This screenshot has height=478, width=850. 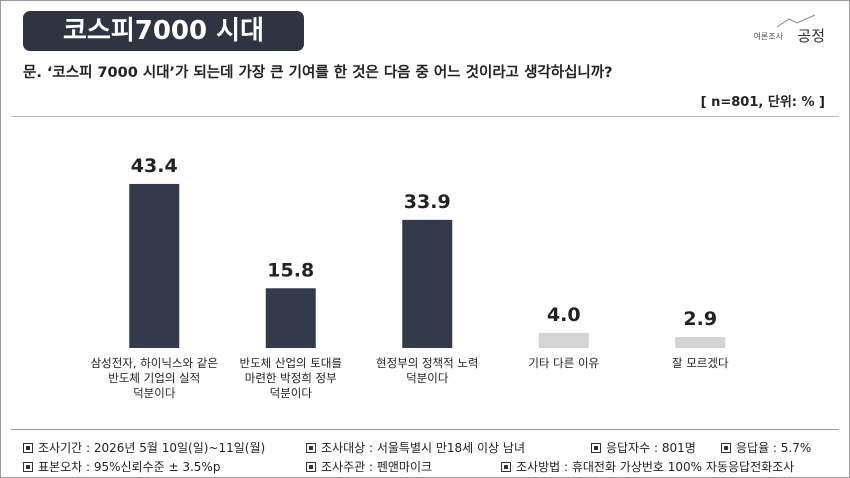 I want to click on x-tick-label: 반도체 산업의 토대를 마련한 박정희 정부 덕분이다, so click(x=291, y=378).